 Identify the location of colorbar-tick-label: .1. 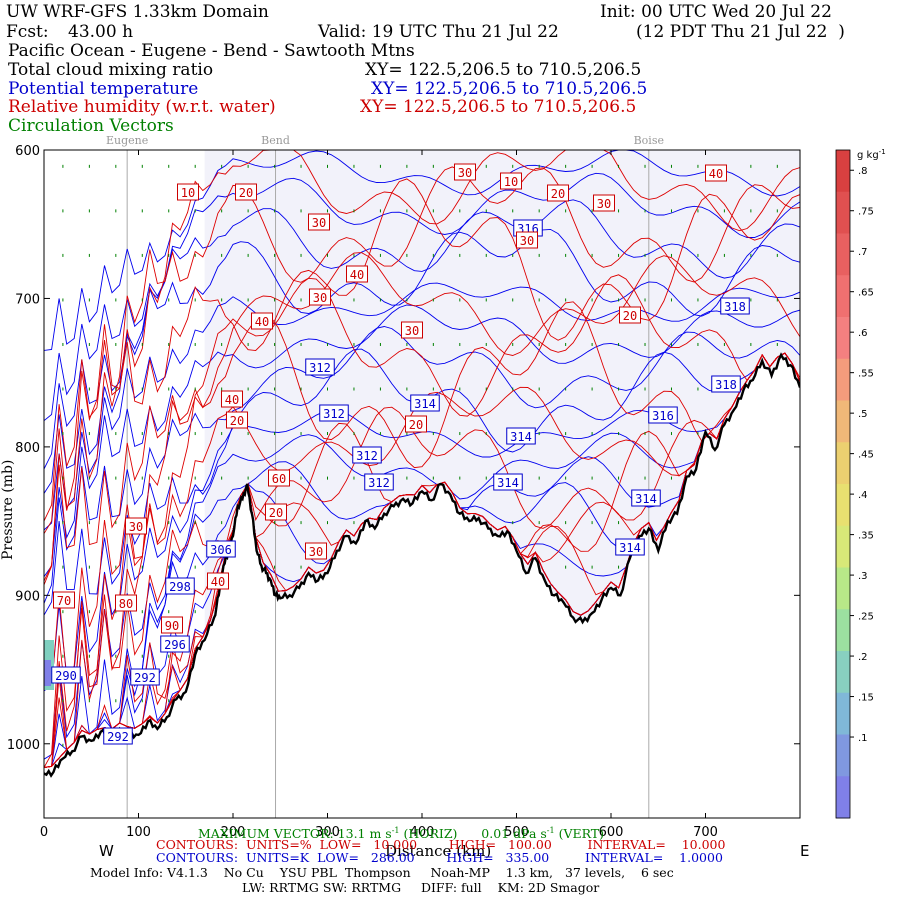
(863, 738).